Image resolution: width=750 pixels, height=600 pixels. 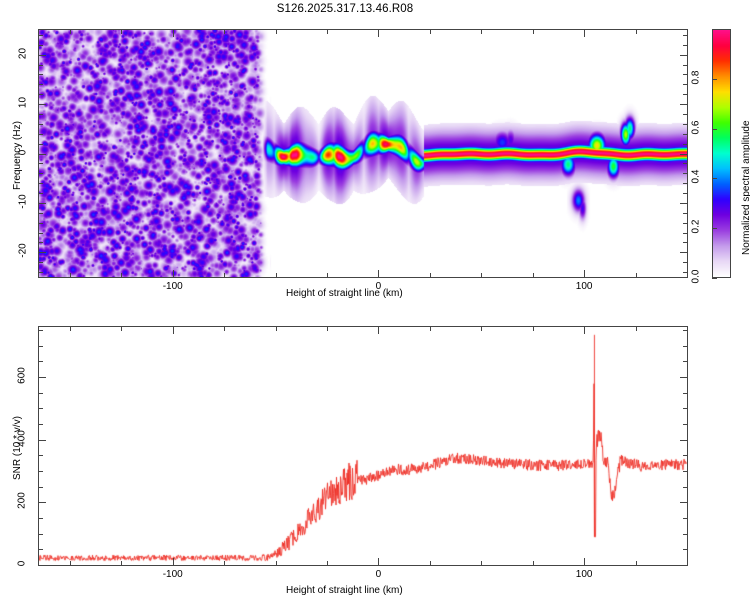 I want to click on colorbar-image, so click(x=721, y=153).